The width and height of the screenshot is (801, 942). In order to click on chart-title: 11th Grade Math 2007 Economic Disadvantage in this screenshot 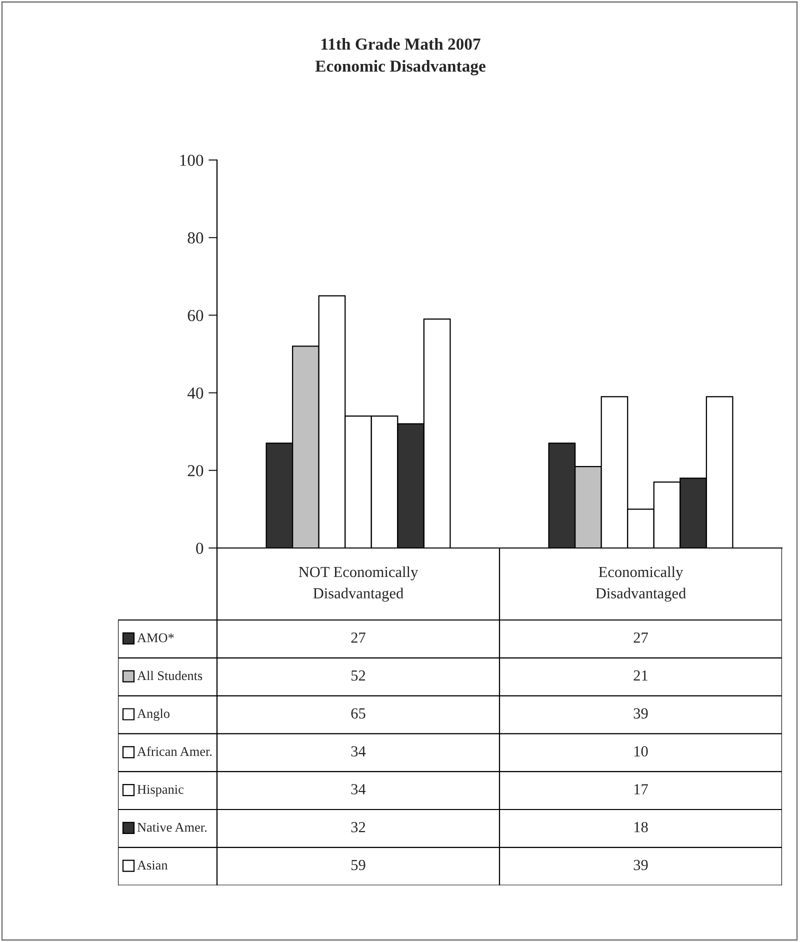, I will do `click(400, 57)`.